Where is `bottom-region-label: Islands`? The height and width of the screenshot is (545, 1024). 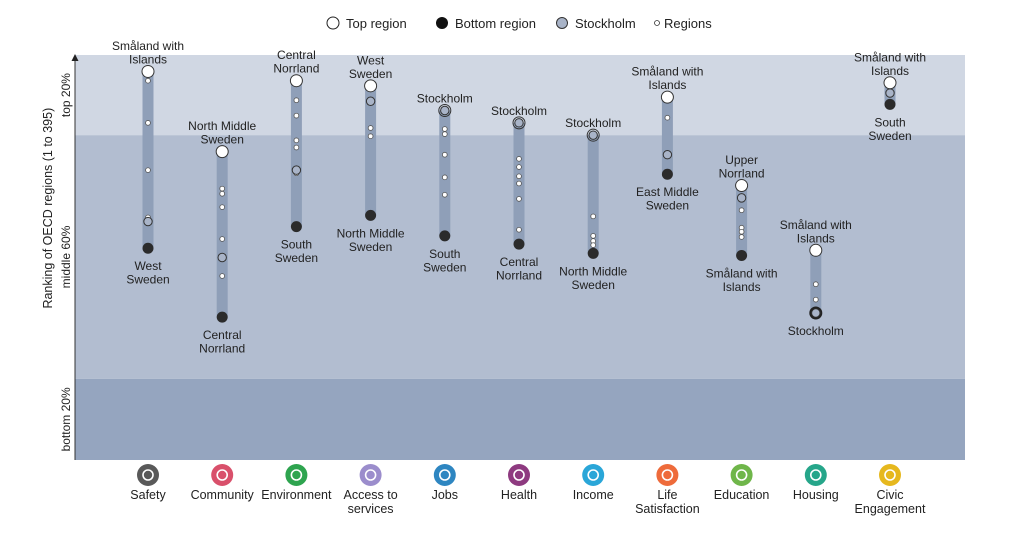
bottom-region-label: Islands is located at coordinates (742, 287).